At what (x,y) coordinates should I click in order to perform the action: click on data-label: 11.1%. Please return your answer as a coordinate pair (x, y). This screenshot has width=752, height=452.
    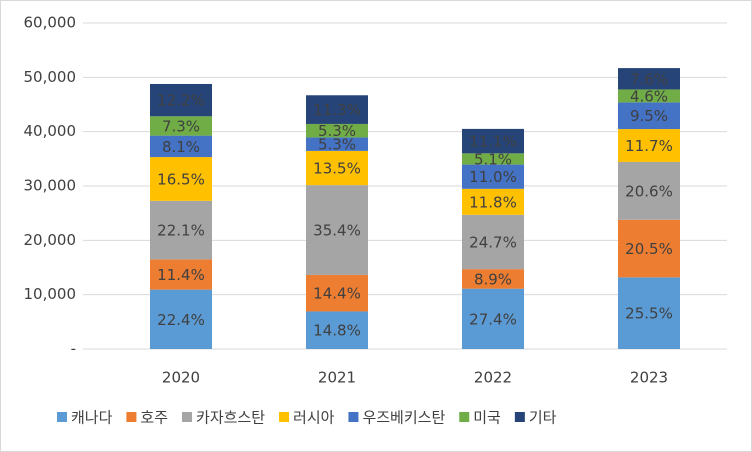
    Looking at the image, I should click on (493, 142).